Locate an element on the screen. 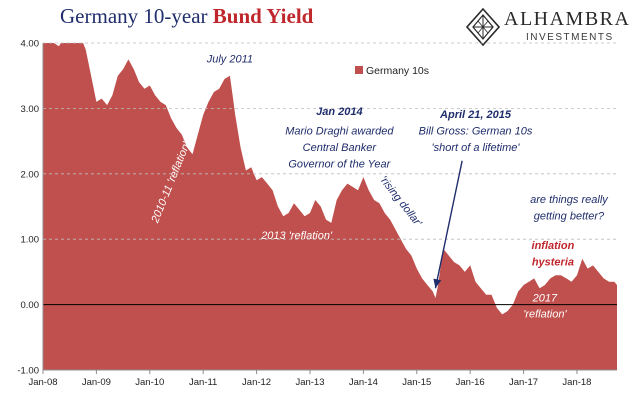 The height and width of the screenshot is (401, 641). y-tick-label: 0.00 is located at coordinates (30, 305).